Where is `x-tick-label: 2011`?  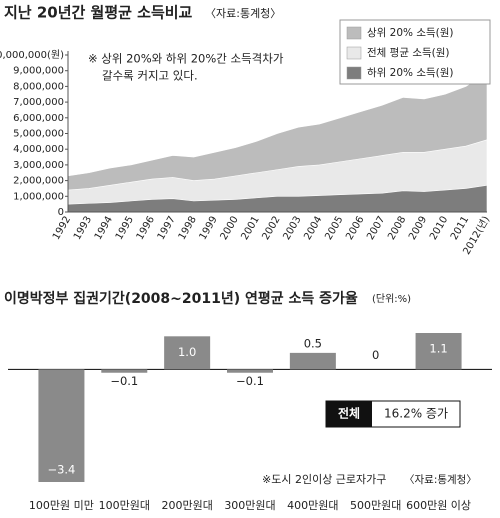
x-tick-label: 2011 is located at coordinates (460, 229).